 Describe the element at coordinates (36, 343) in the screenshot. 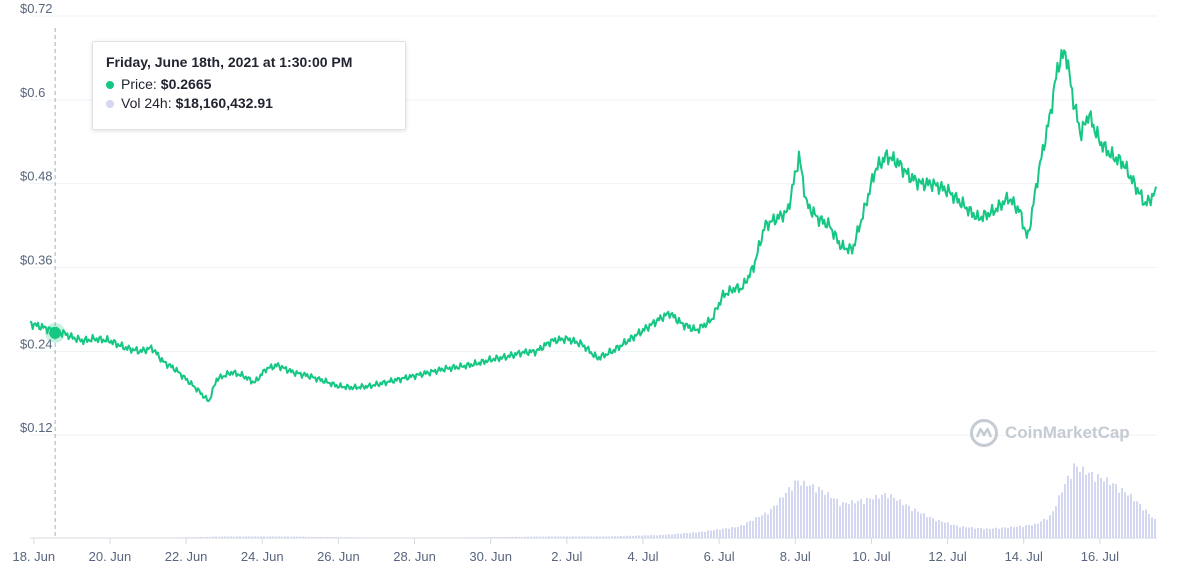

I see `y-tick-label: $0.24` at that location.